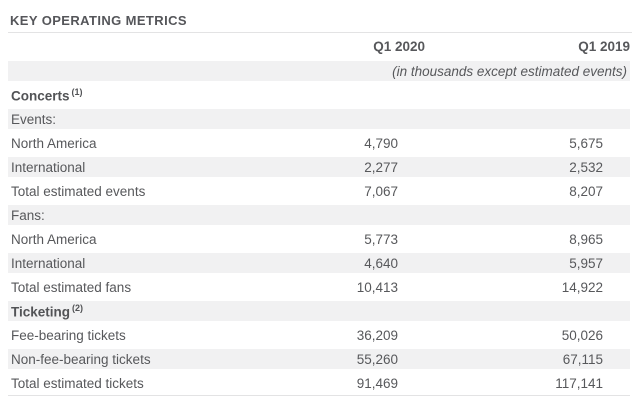  I want to click on table-row: International 4,640 5,957, so click(319, 263).